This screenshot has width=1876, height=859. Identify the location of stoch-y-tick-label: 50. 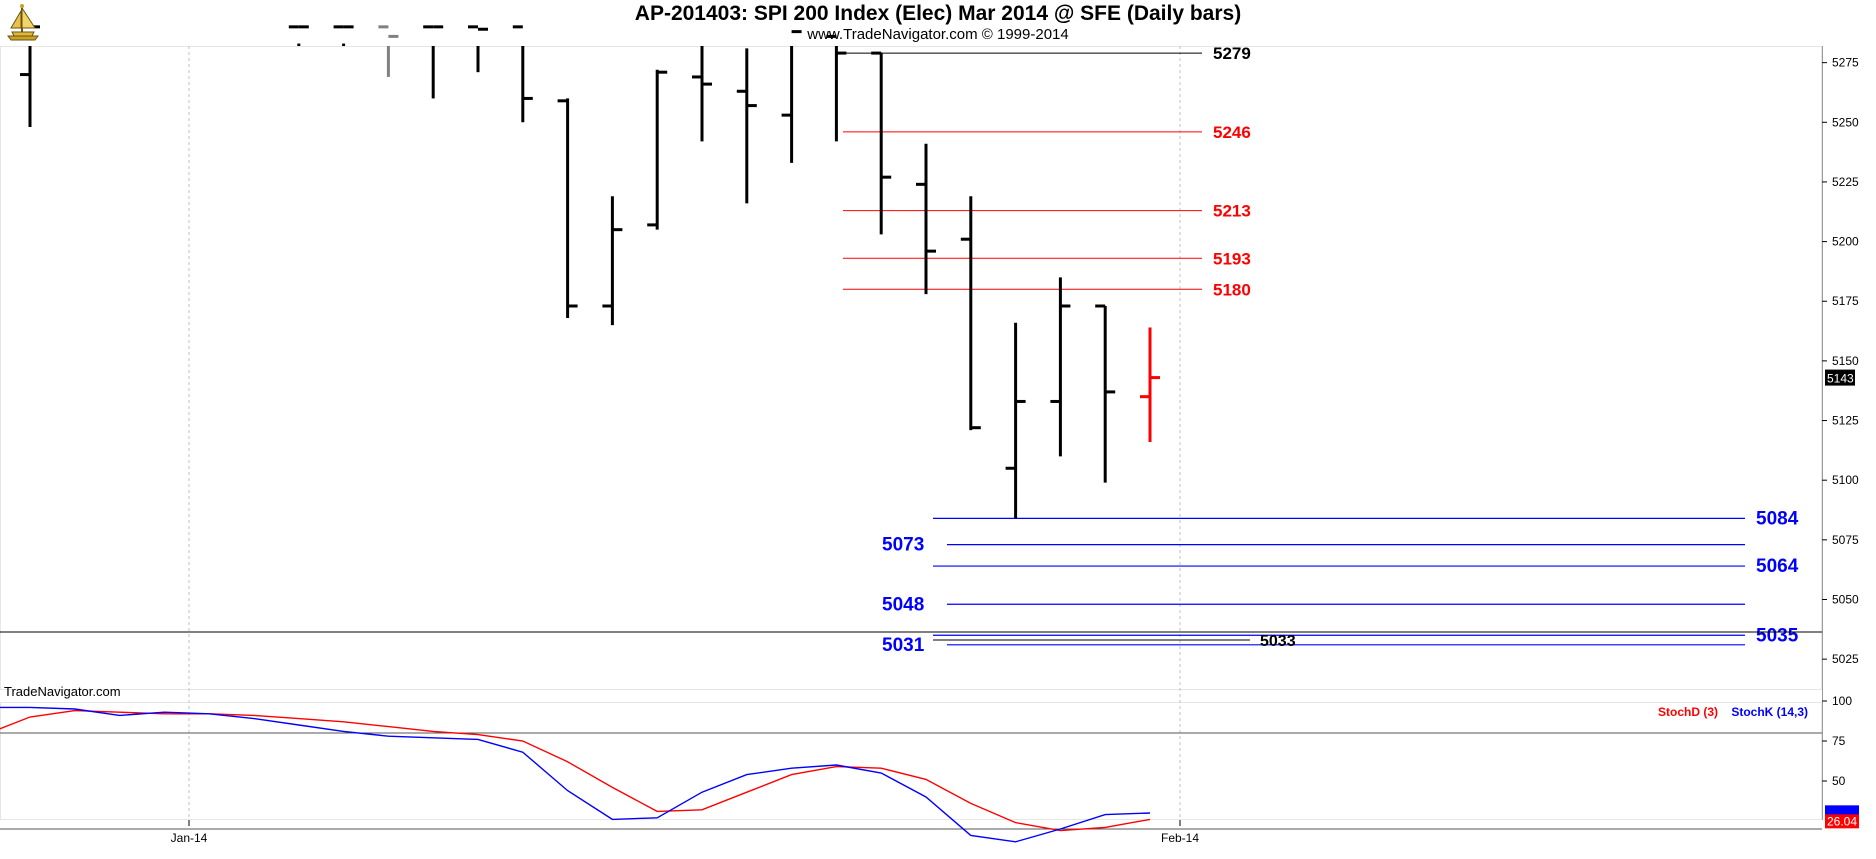
(1839, 781).